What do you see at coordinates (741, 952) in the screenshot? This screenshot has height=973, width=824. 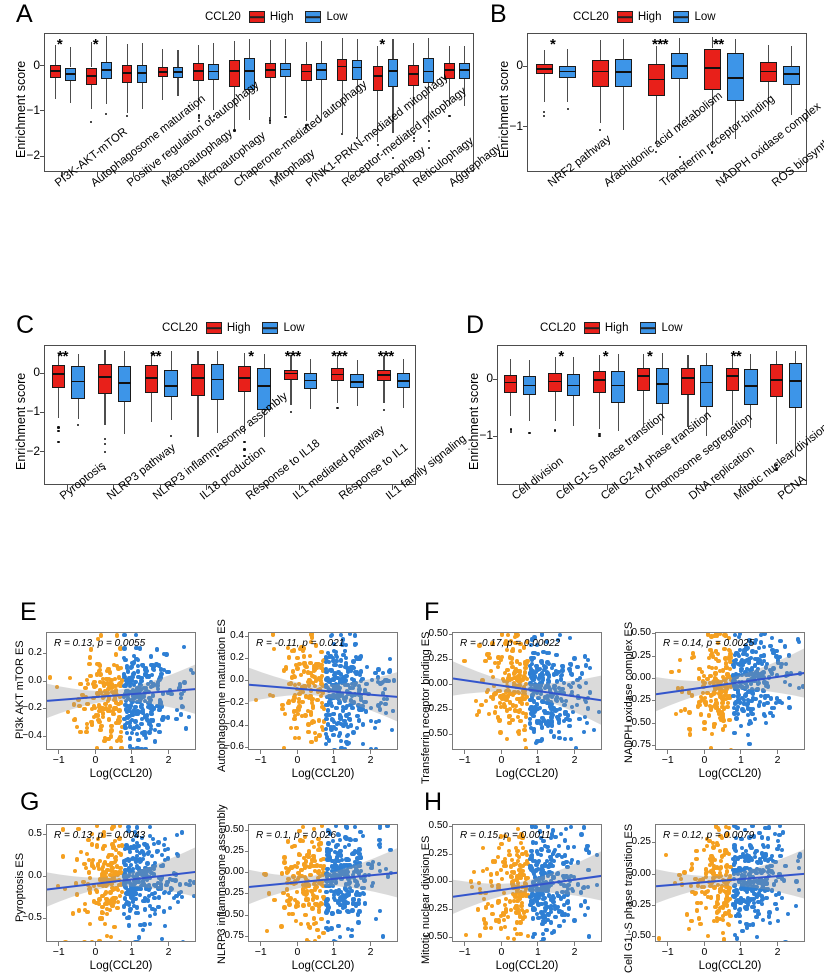 I see `x-tick-label: 1` at bounding box center [741, 952].